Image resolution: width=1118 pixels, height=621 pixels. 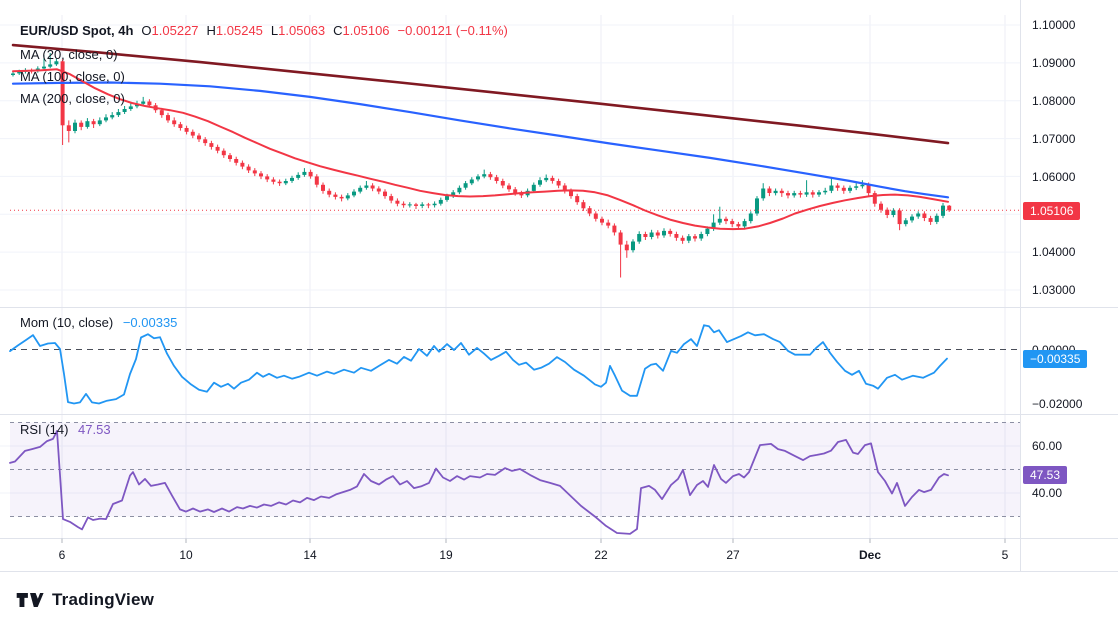 I want to click on ohlc-item-o: O1.05227, so click(x=170, y=30).